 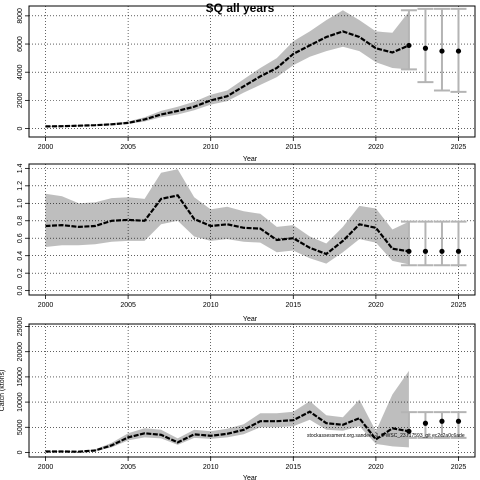 What do you see at coordinates (20, 427) in the screenshot?
I see `y-tick-label: 5000` at bounding box center [20, 427].